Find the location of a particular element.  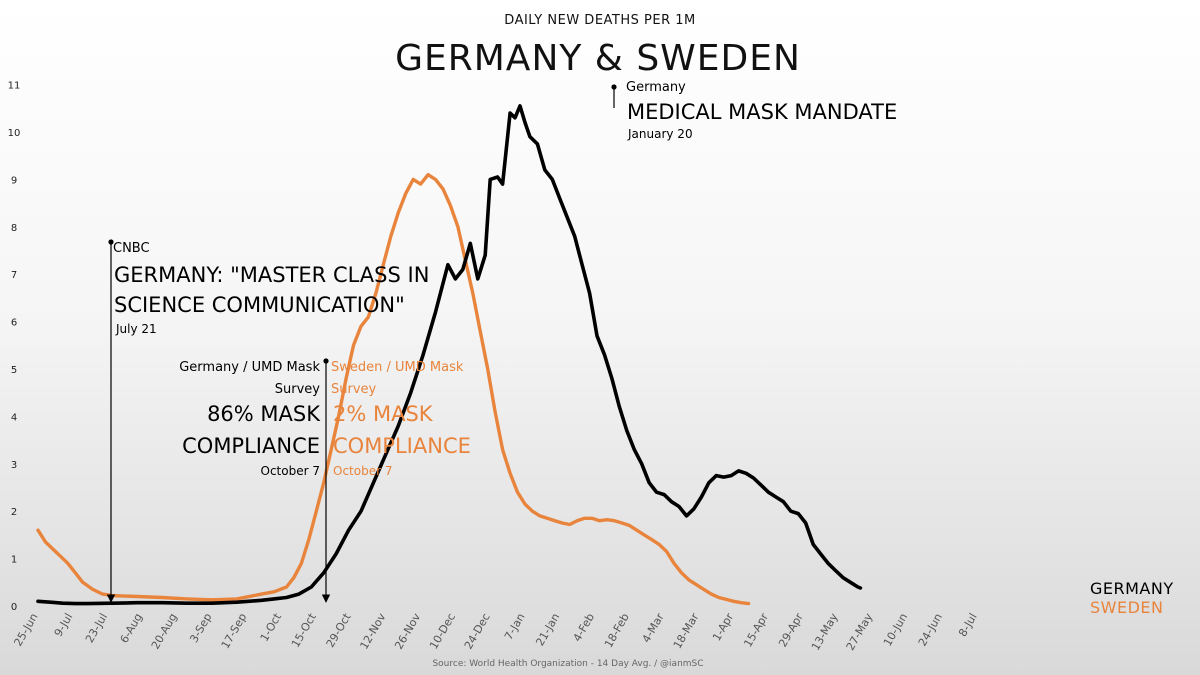

x-tick-label: 25-Jun is located at coordinates (25, 629).